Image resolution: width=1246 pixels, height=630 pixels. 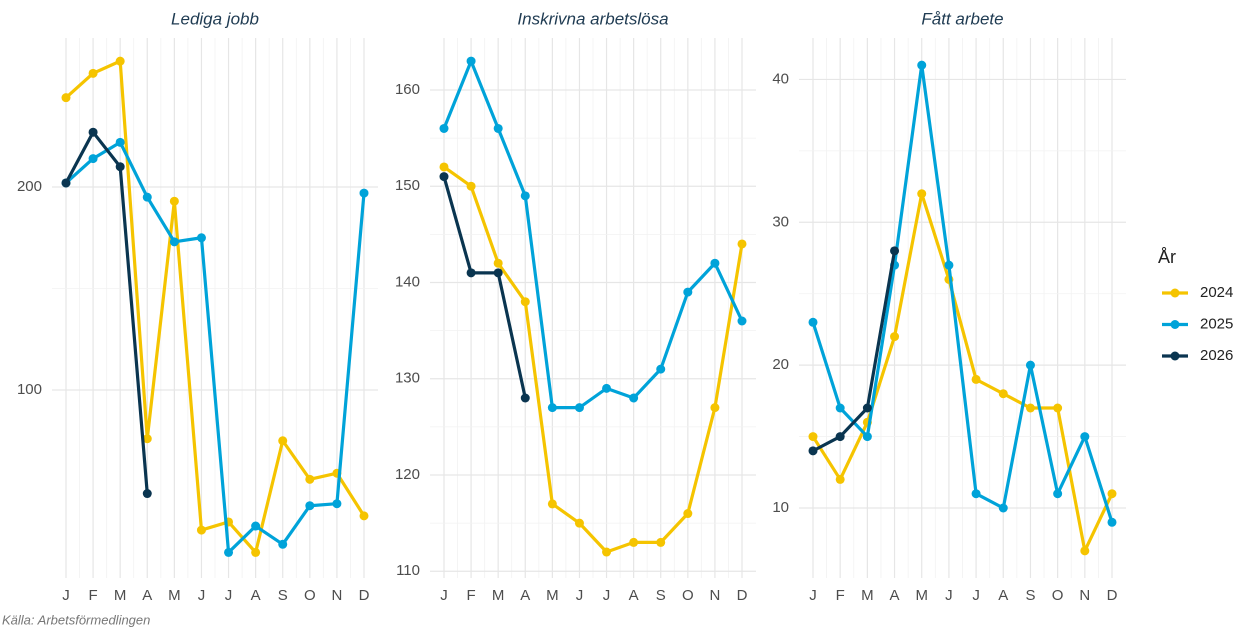 I want to click on y-tick-label: 30, so click(x=780, y=221).